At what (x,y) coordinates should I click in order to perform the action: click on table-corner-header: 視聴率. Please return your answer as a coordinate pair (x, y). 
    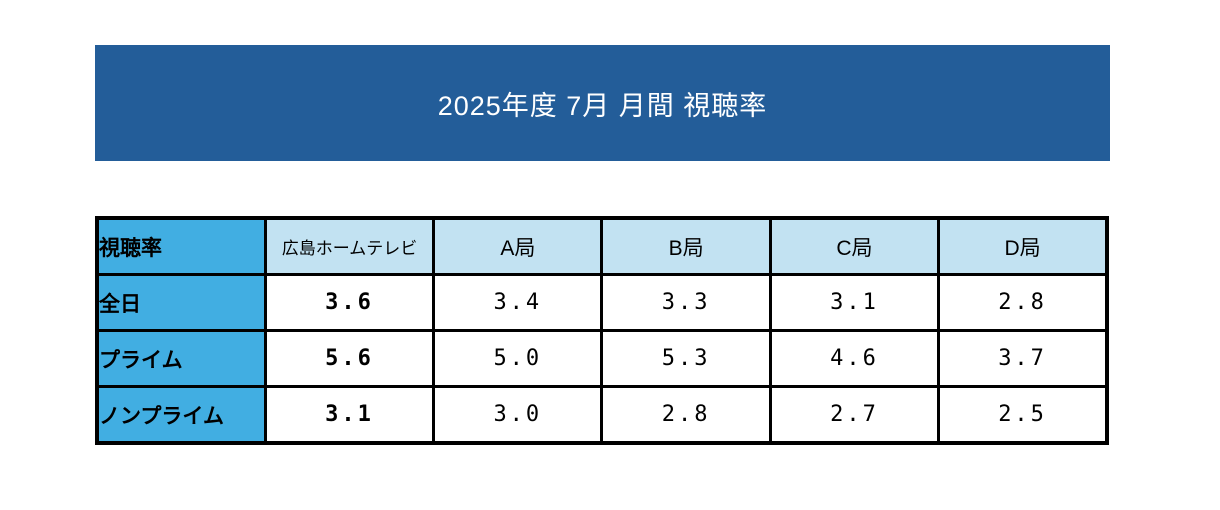
    Looking at the image, I should click on (181, 246).